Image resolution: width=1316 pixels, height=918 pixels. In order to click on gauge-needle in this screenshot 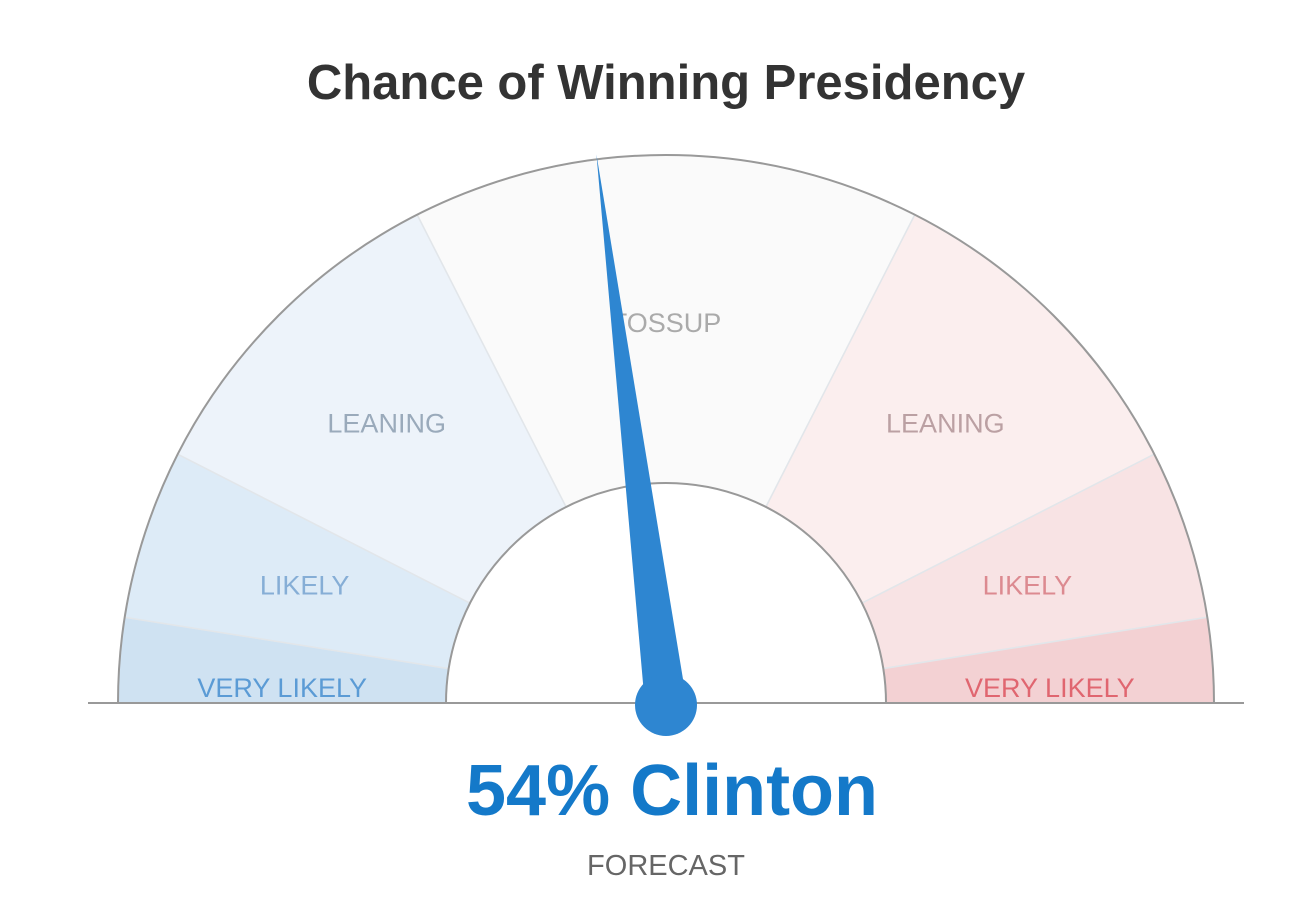, I will do `click(641, 431)`.